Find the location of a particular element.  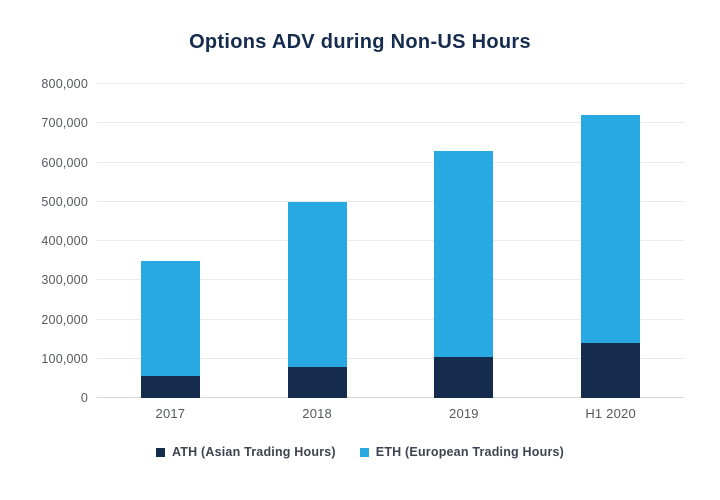

bar-segment-h1-2020-ath is located at coordinates (611, 370).